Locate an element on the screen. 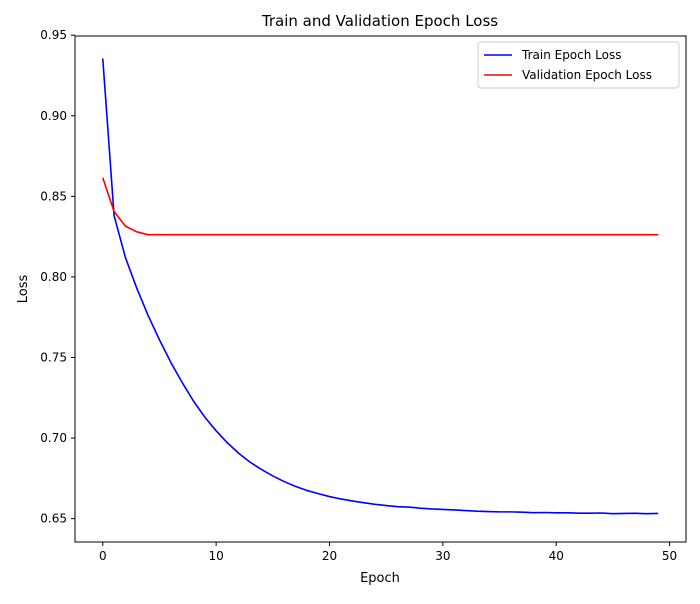 Image resolution: width=700 pixels, height=604 pixels. x-tick-label: 0 is located at coordinates (103, 556).